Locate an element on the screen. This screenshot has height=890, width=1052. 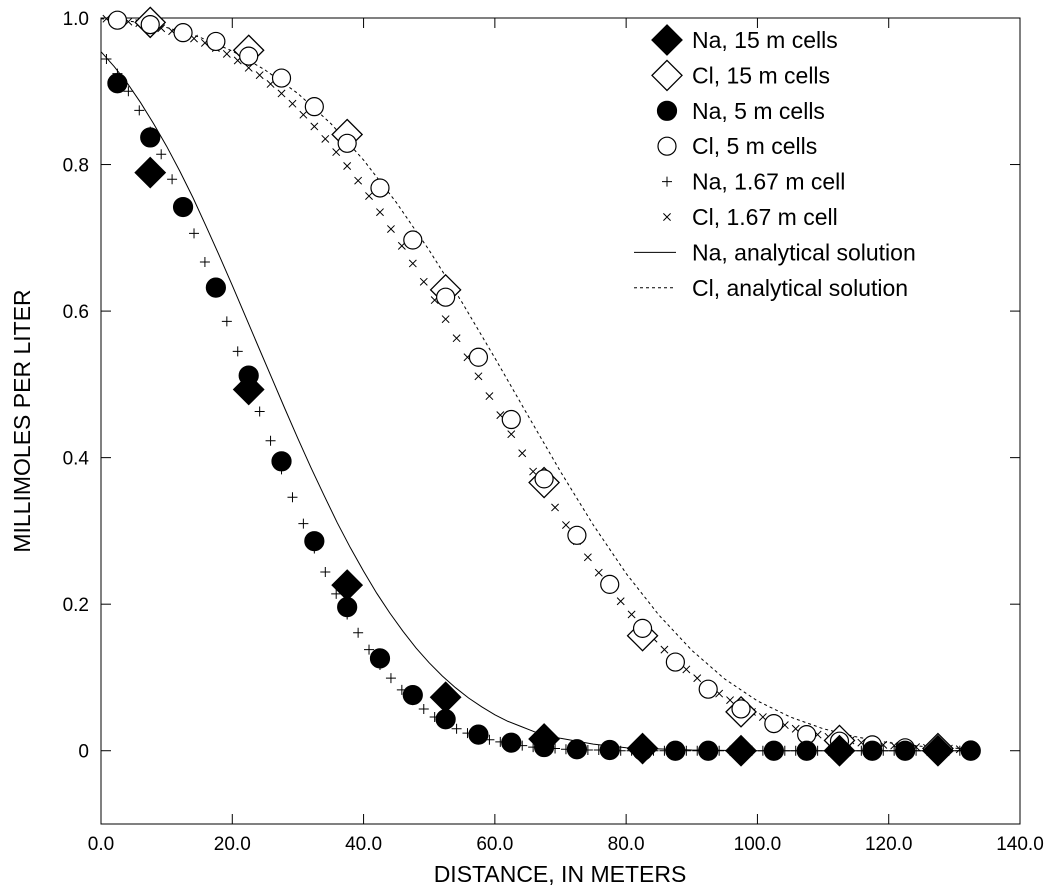
x-tick-label: 120.0 is located at coordinates (889, 844).